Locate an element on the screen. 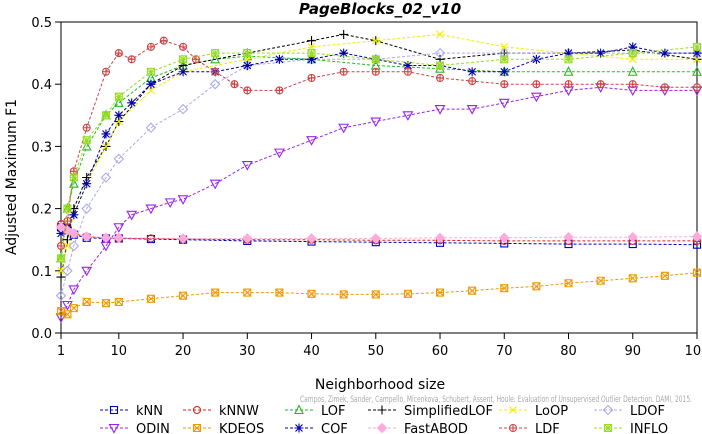 Image resolution: width=702 pixels, height=434 pixels. y-tick-label: 0.0 is located at coordinates (41, 334).